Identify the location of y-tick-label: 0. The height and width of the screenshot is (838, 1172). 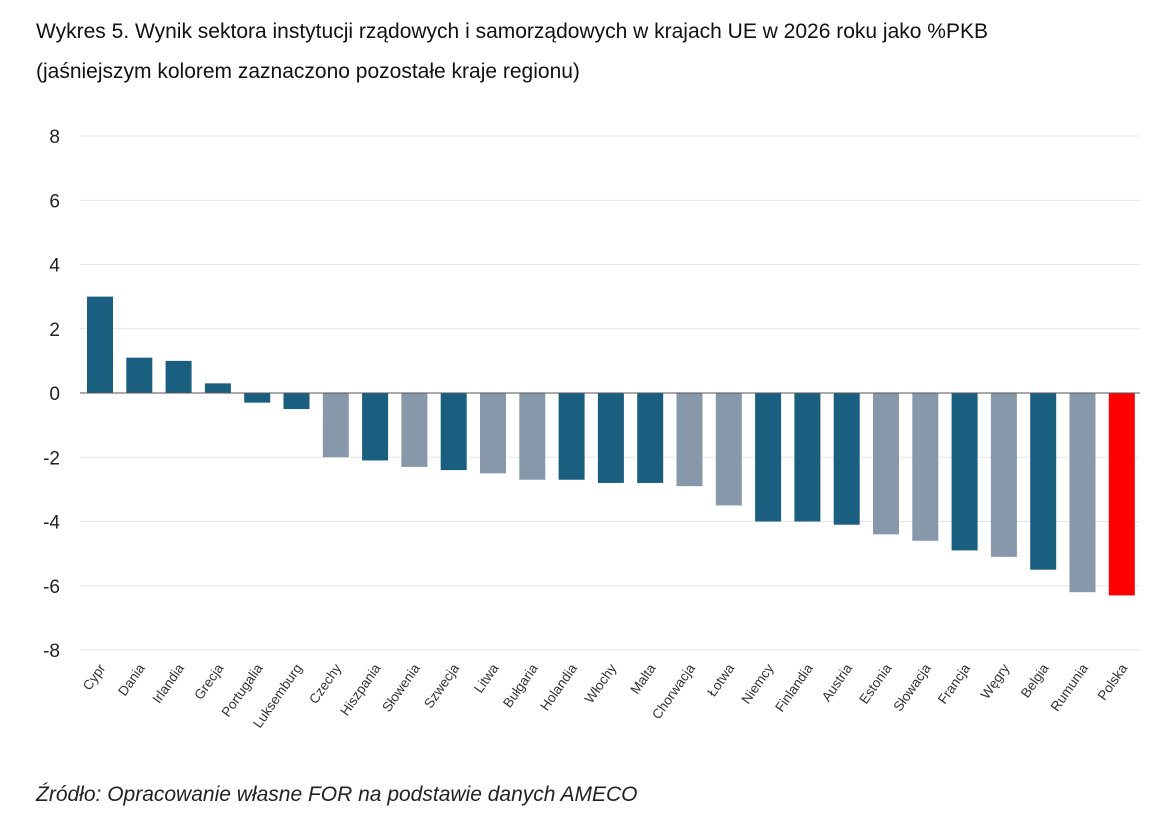
(54, 394).